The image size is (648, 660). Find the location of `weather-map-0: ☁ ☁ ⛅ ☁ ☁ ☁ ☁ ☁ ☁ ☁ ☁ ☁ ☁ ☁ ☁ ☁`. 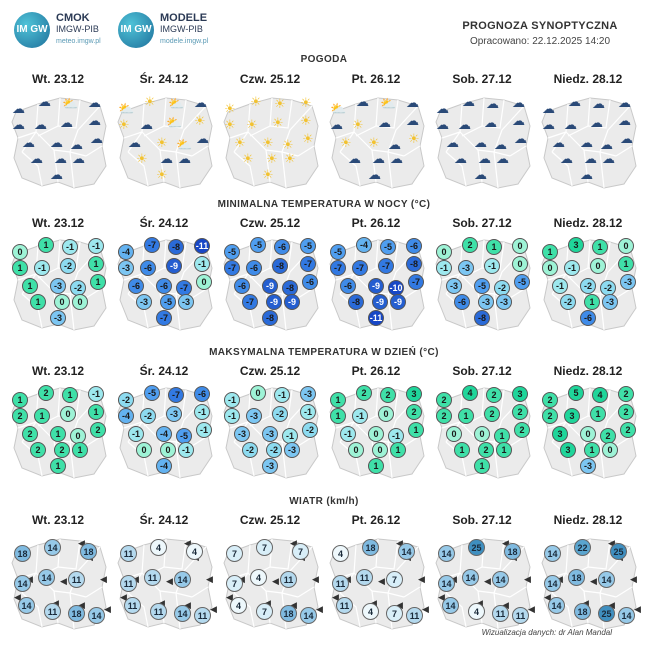

weather-map-0: ☁ ☁ ⛅ ☁ ☁ ☁ ☁ ☁ ☁ ☁ ☁ ☁ ☁ ☁ ☁ ☁ is located at coordinates (58, 142).